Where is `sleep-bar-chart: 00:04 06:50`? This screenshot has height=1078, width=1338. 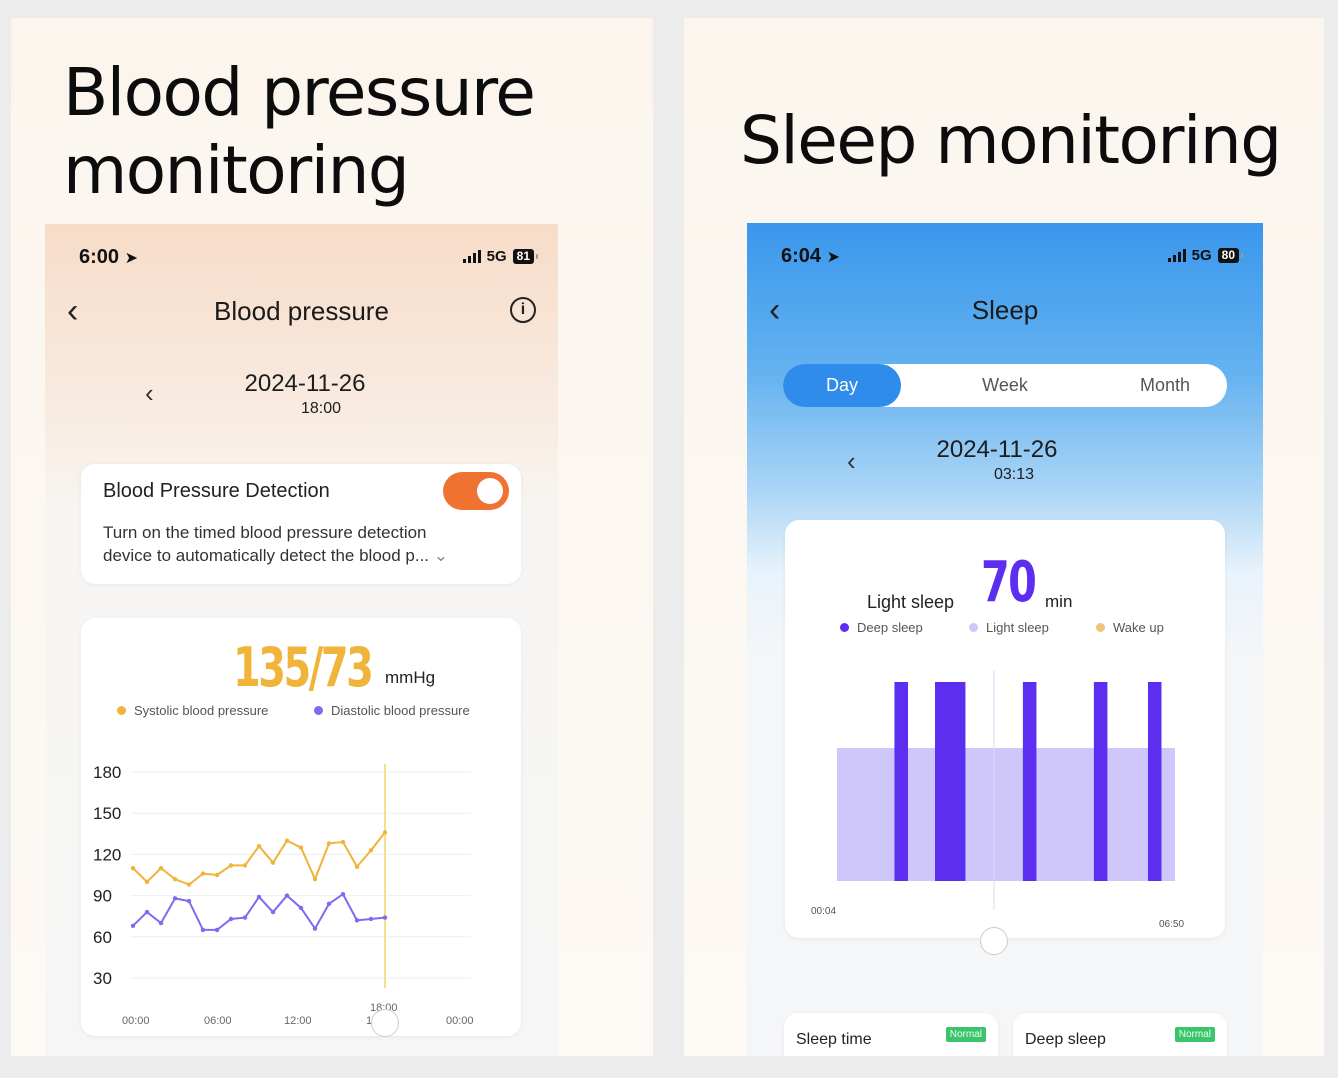 sleep-bar-chart: 00:04 06:50 is located at coordinates (997, 800).